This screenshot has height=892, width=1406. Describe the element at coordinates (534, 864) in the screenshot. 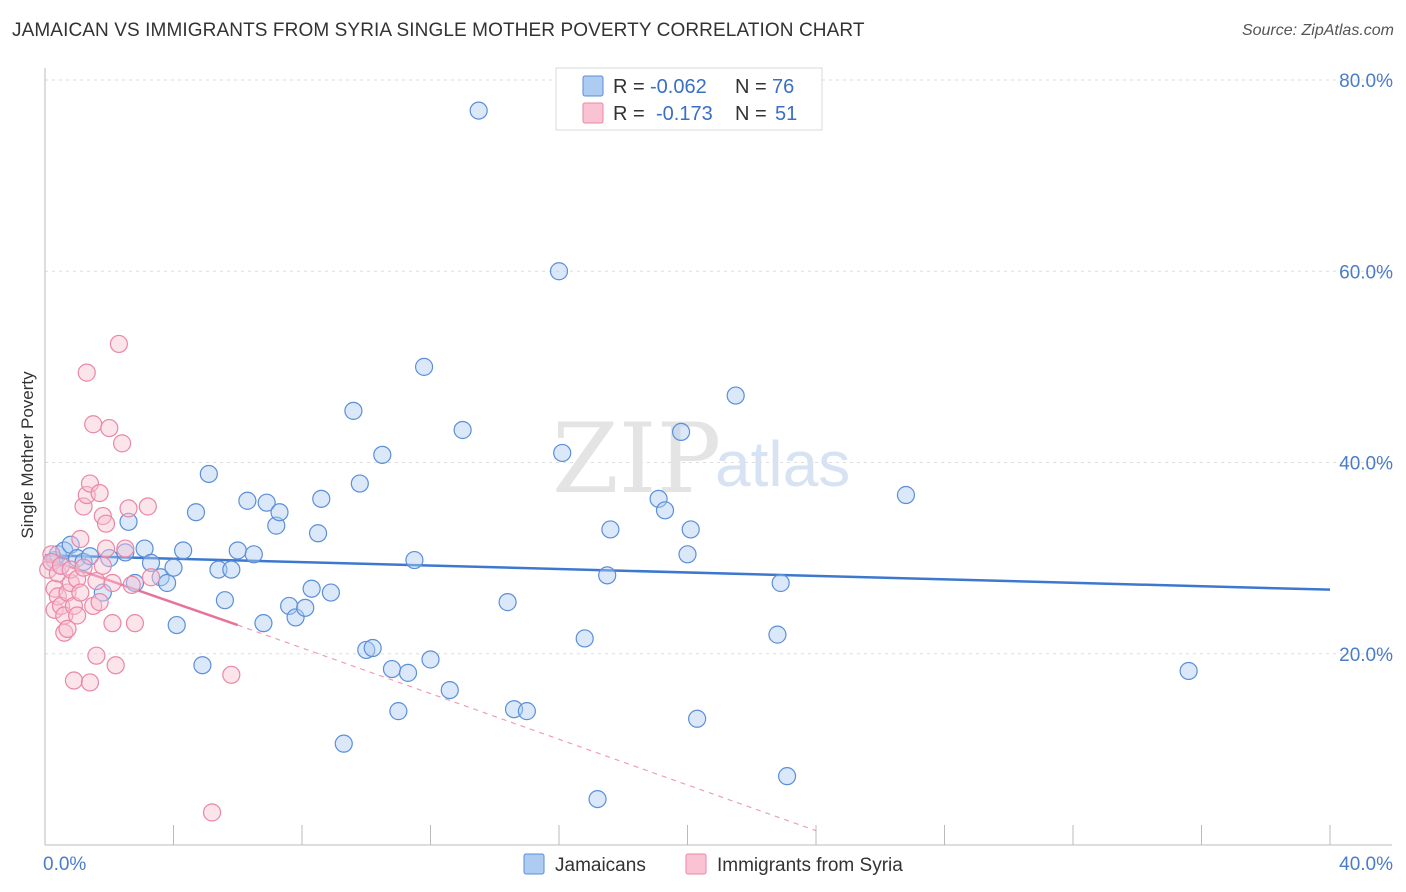

I see `bottom-legend-swatch-jamaicans` at that location.